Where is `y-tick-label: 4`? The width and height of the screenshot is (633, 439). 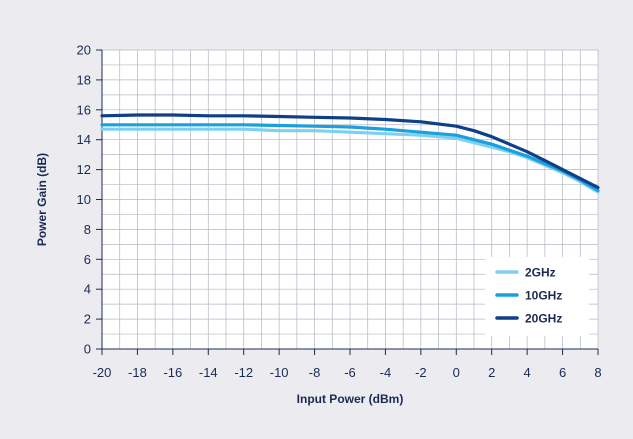
y-tick-label: 4 is located at coordinates (87, 289).